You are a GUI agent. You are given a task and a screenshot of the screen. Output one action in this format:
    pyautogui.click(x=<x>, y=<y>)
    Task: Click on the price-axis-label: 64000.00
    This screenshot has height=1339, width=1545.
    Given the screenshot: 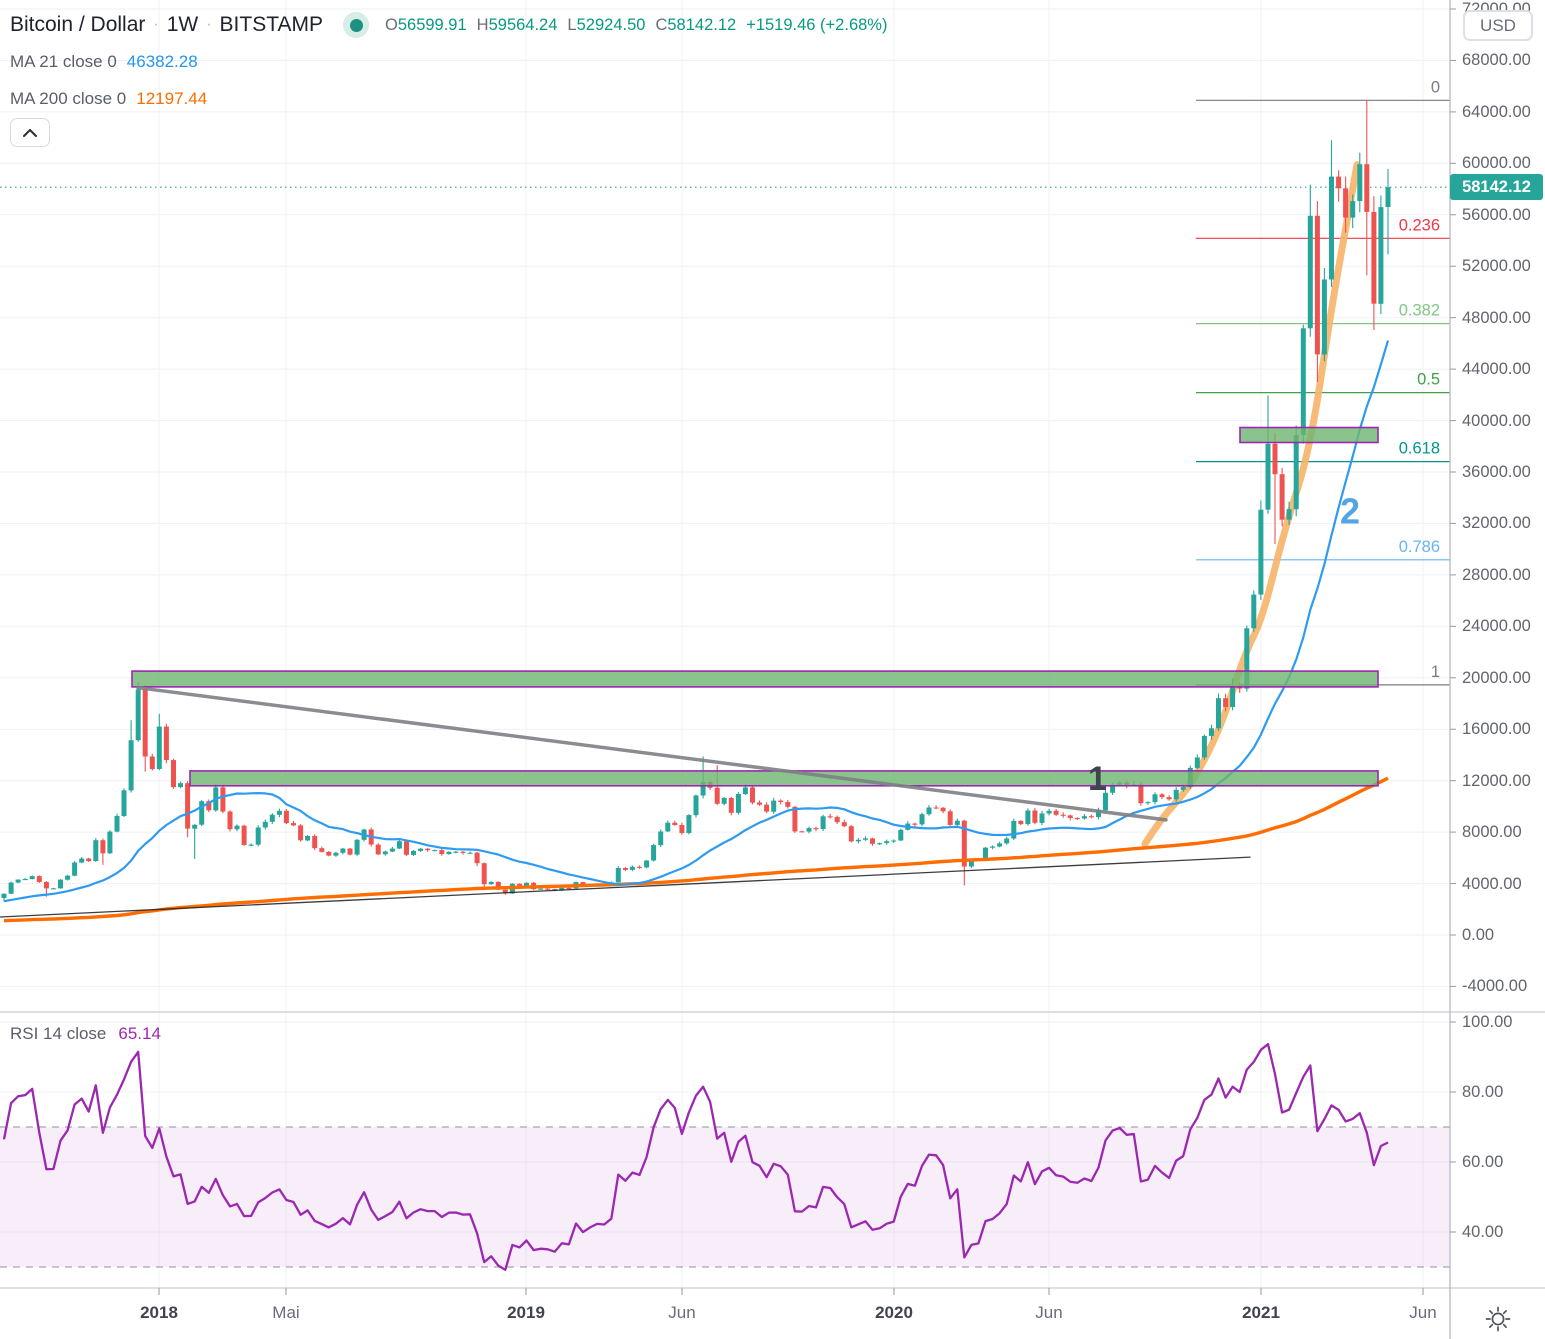 What is the action you would take?
    pyautogui.click(x=1496, y=111)
    